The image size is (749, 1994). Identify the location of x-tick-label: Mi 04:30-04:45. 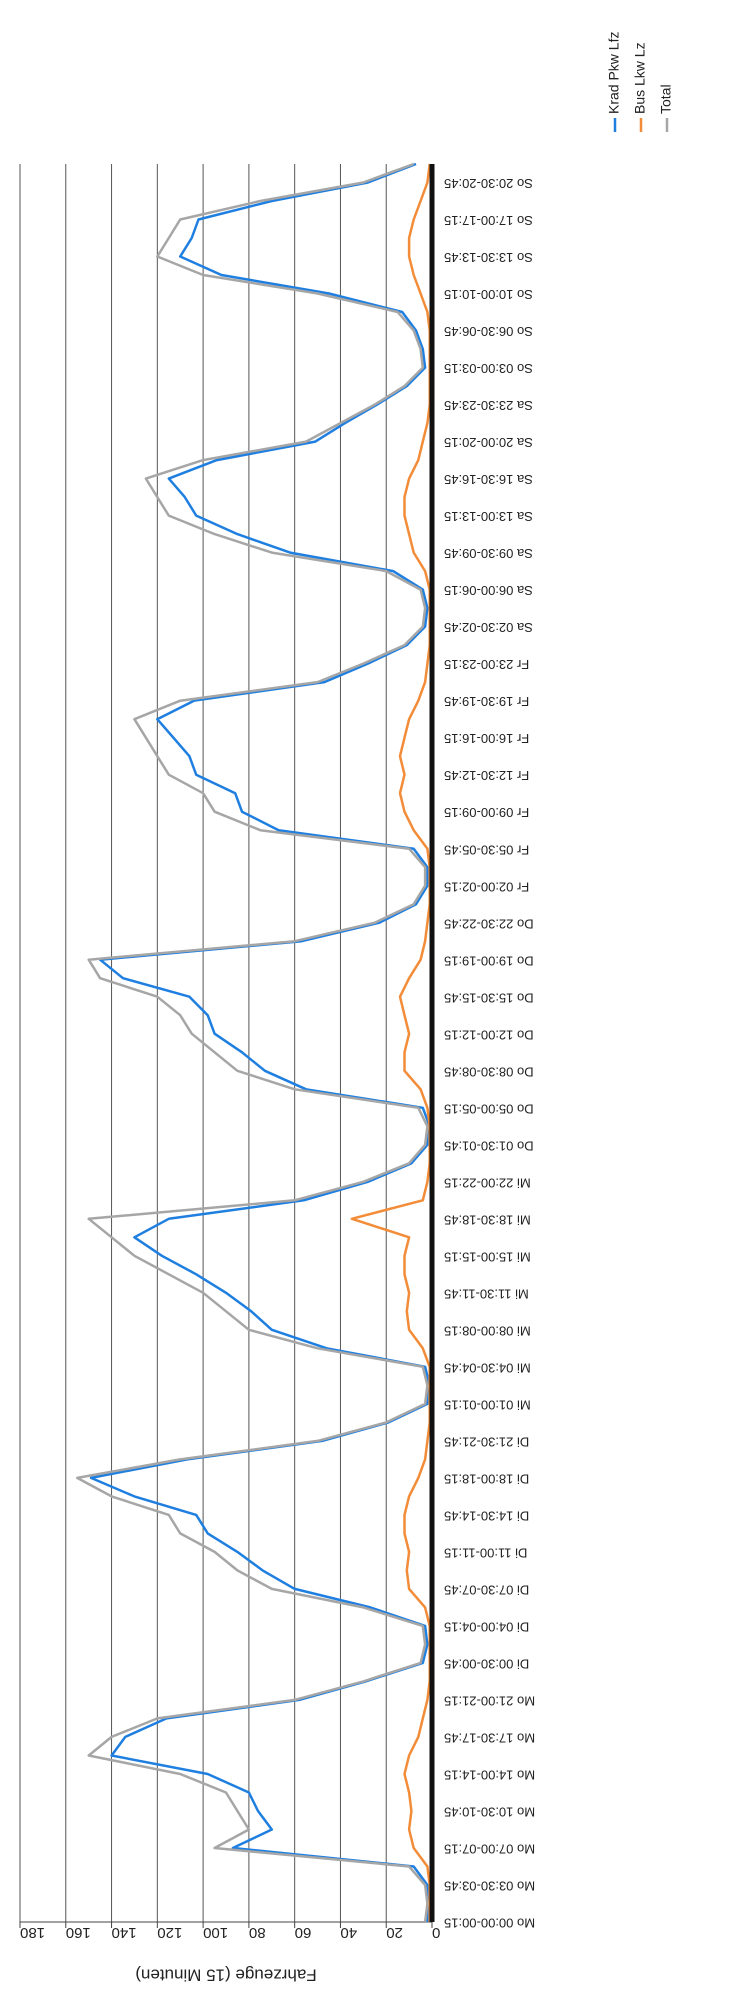
(487, 1367).